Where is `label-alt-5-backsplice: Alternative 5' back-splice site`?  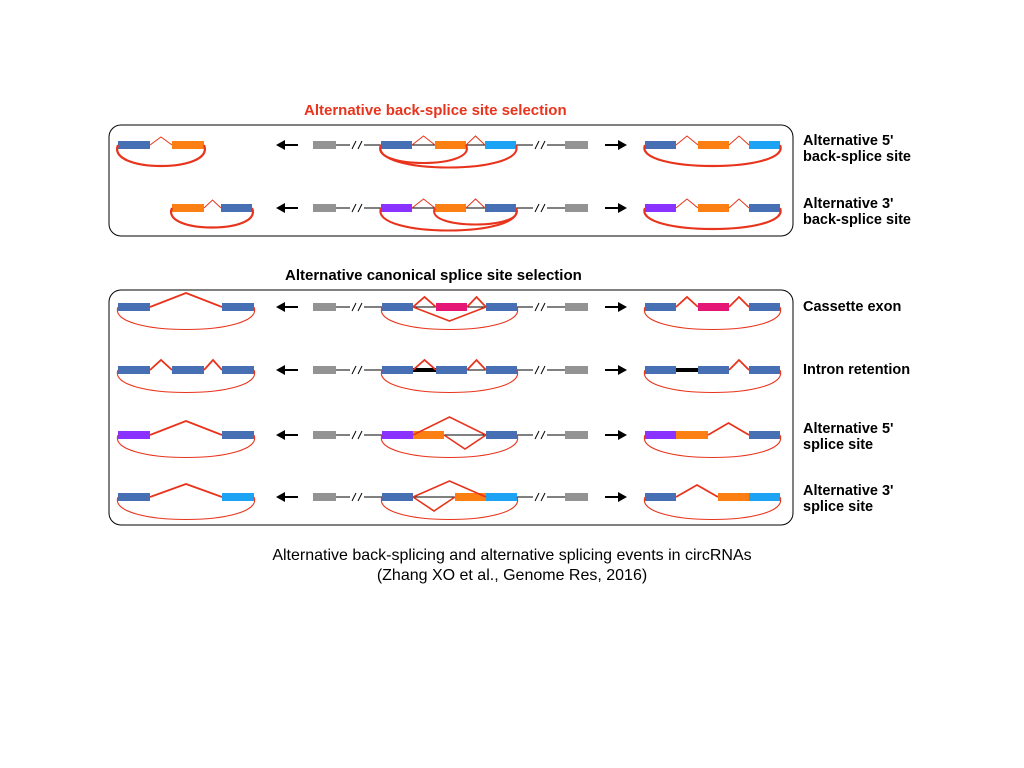 label-alt-5-backsplice: Alternative 5' back-splice site is located at coordinates (857, 149).